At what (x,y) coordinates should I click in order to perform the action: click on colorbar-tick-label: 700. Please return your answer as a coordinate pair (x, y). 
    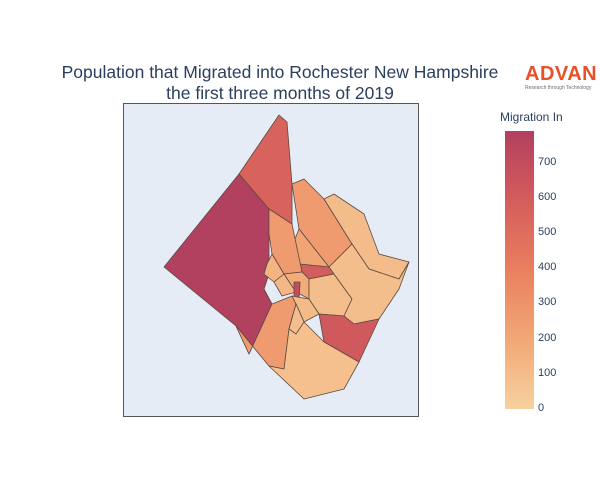
    Looking at the image, I should click on (547, 161).